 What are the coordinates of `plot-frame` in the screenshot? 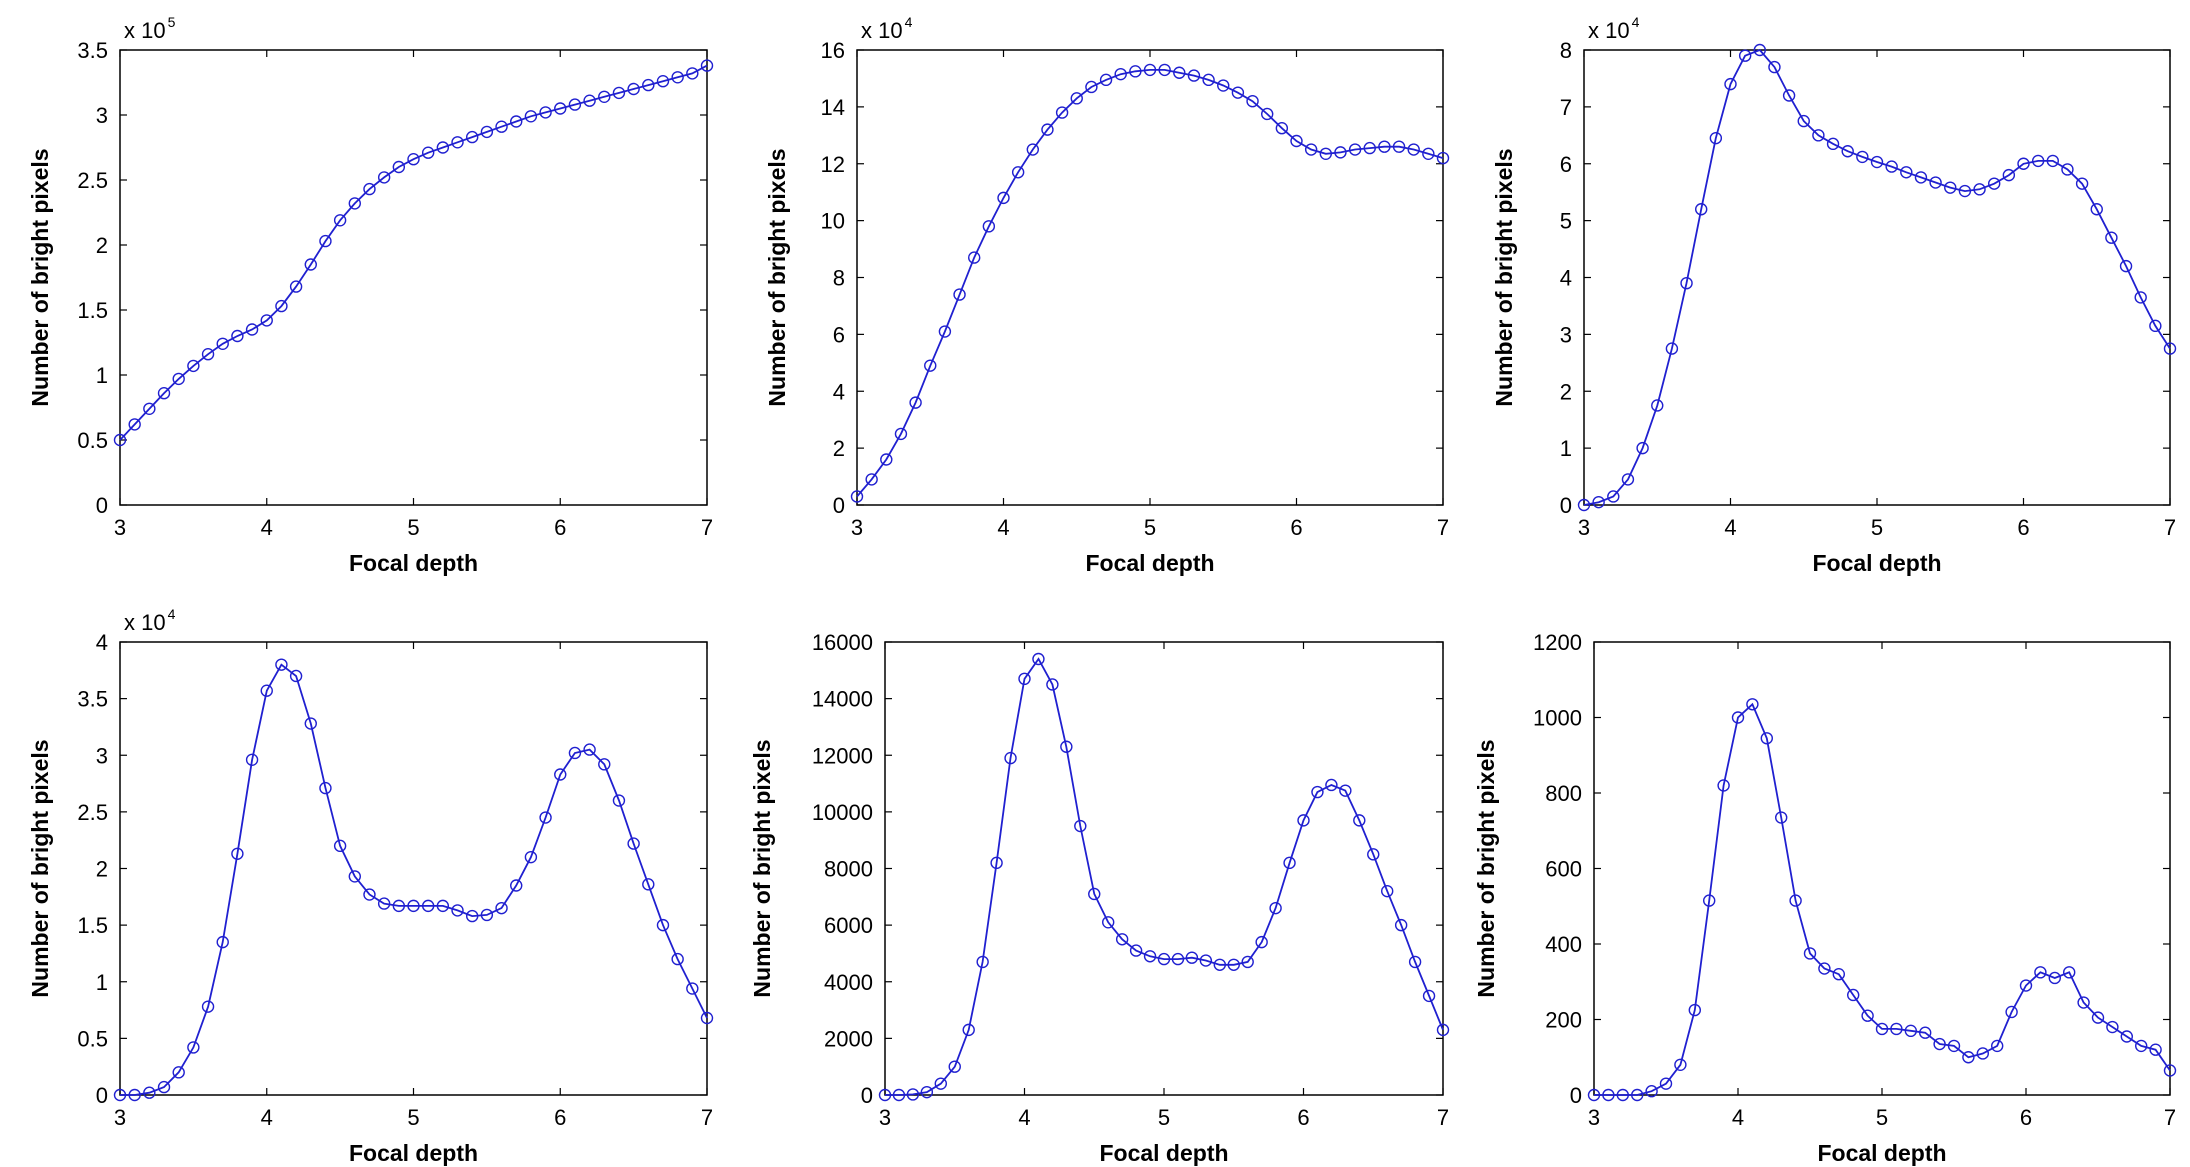 It's located at (413, 868).